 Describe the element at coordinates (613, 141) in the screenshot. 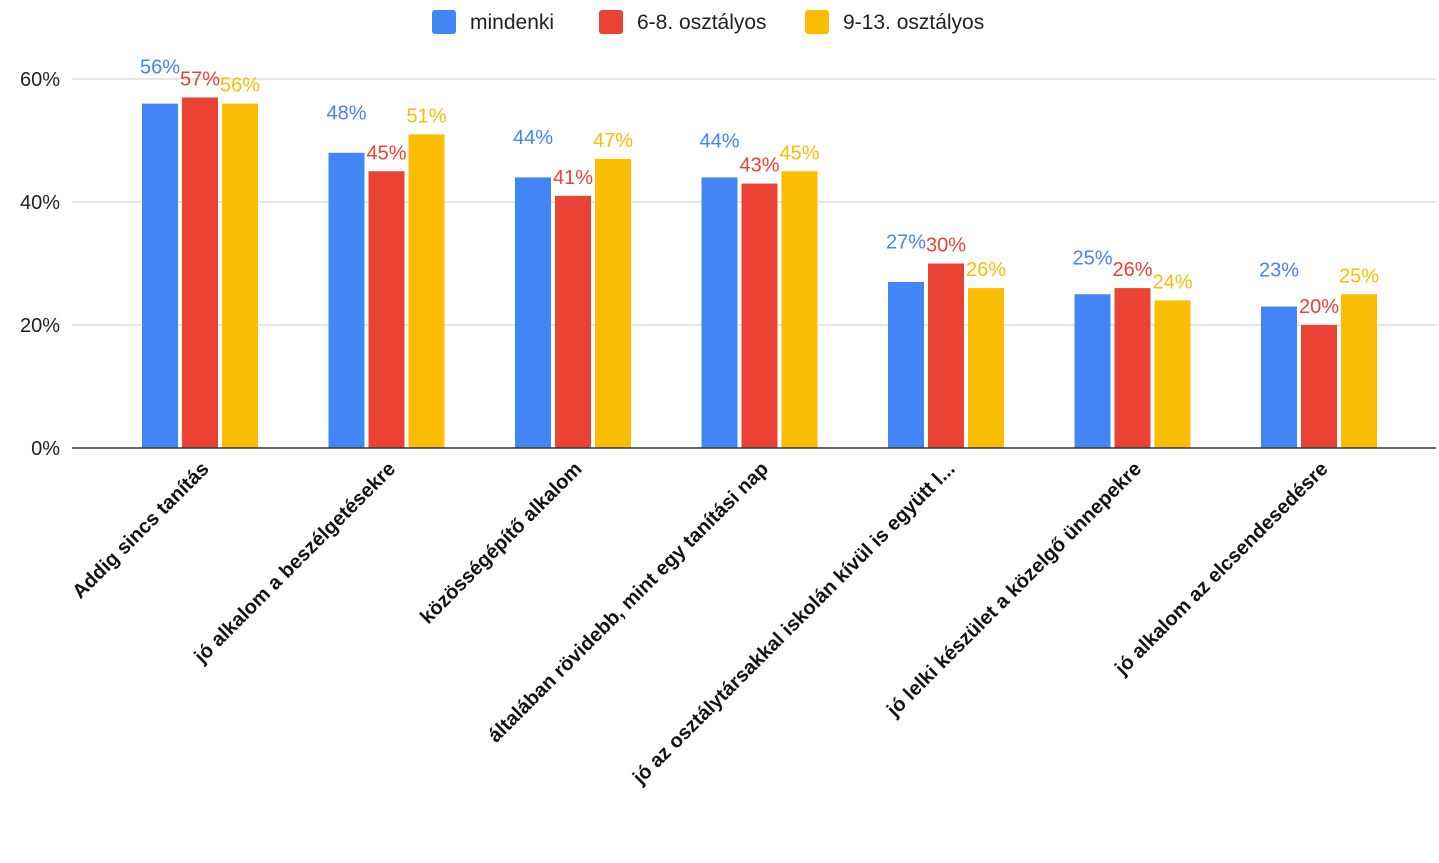

I see `data-label: 47%` at that location.